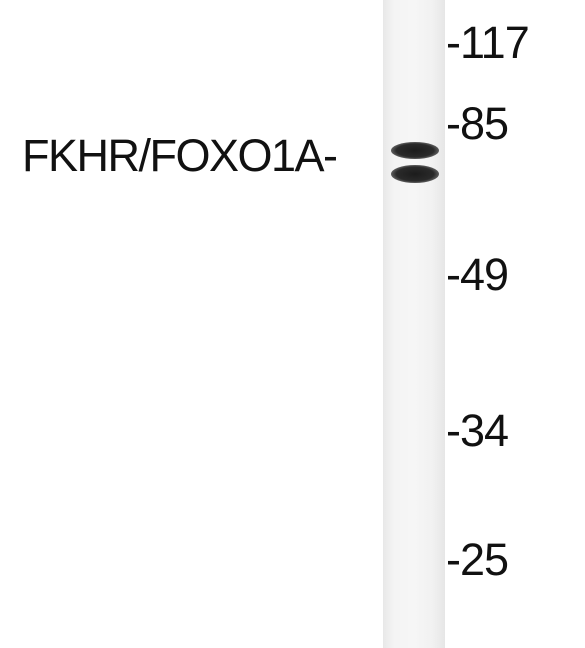  I want to click on marker-34: -34, so click(477, 430).